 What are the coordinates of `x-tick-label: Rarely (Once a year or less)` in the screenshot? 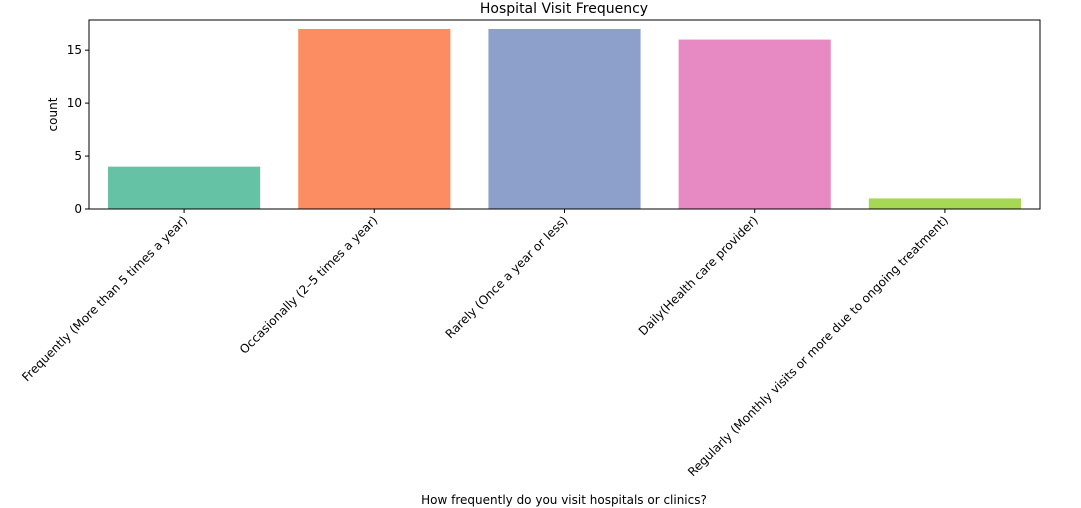 It's located at (507, 277).